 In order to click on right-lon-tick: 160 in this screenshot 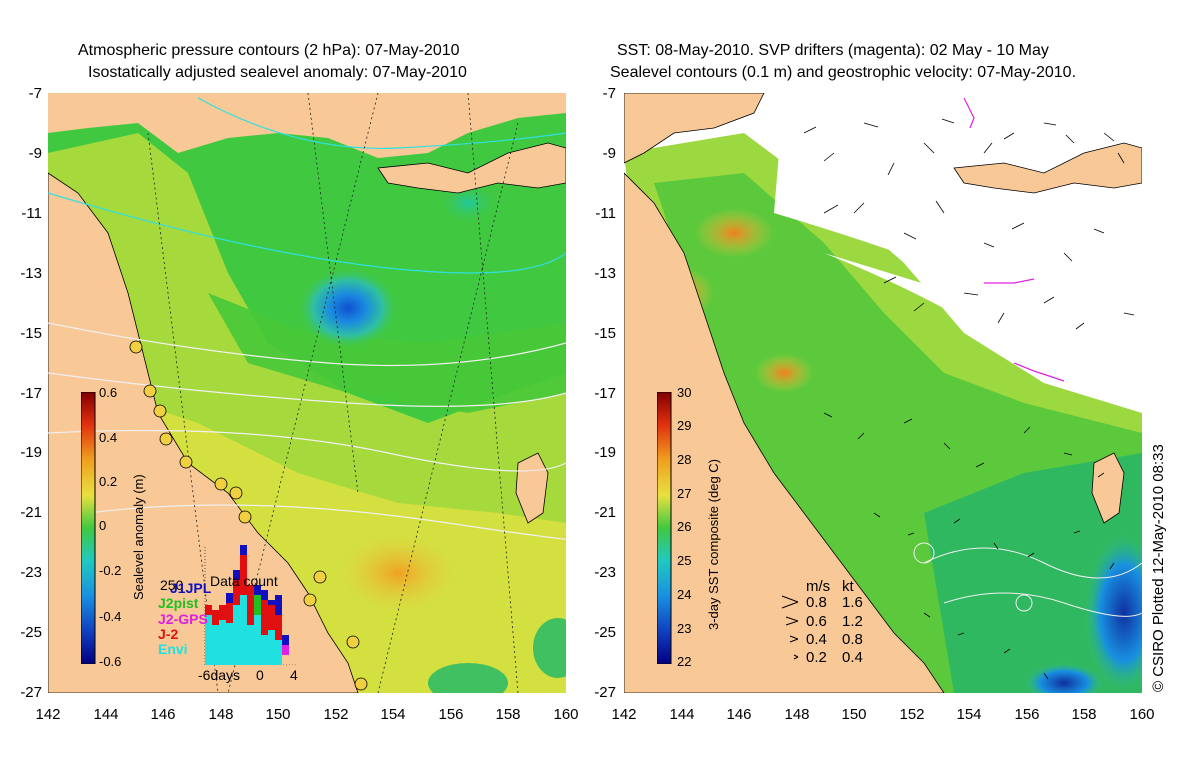, I will do `click(1142, 714)`.